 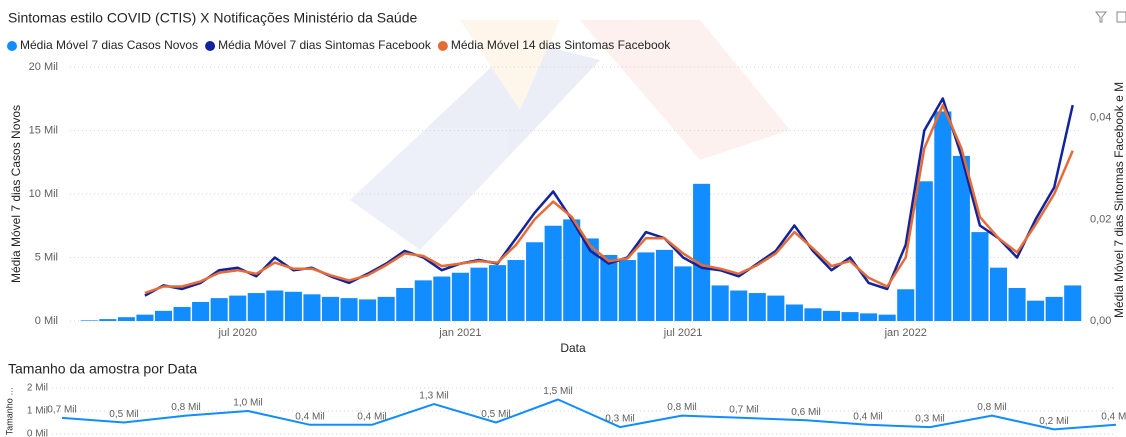 What do you see at coordinates (37, 411) in the screenshot?
I see `y-tick-label: 1 Mil` at bounding box center [37, 411].